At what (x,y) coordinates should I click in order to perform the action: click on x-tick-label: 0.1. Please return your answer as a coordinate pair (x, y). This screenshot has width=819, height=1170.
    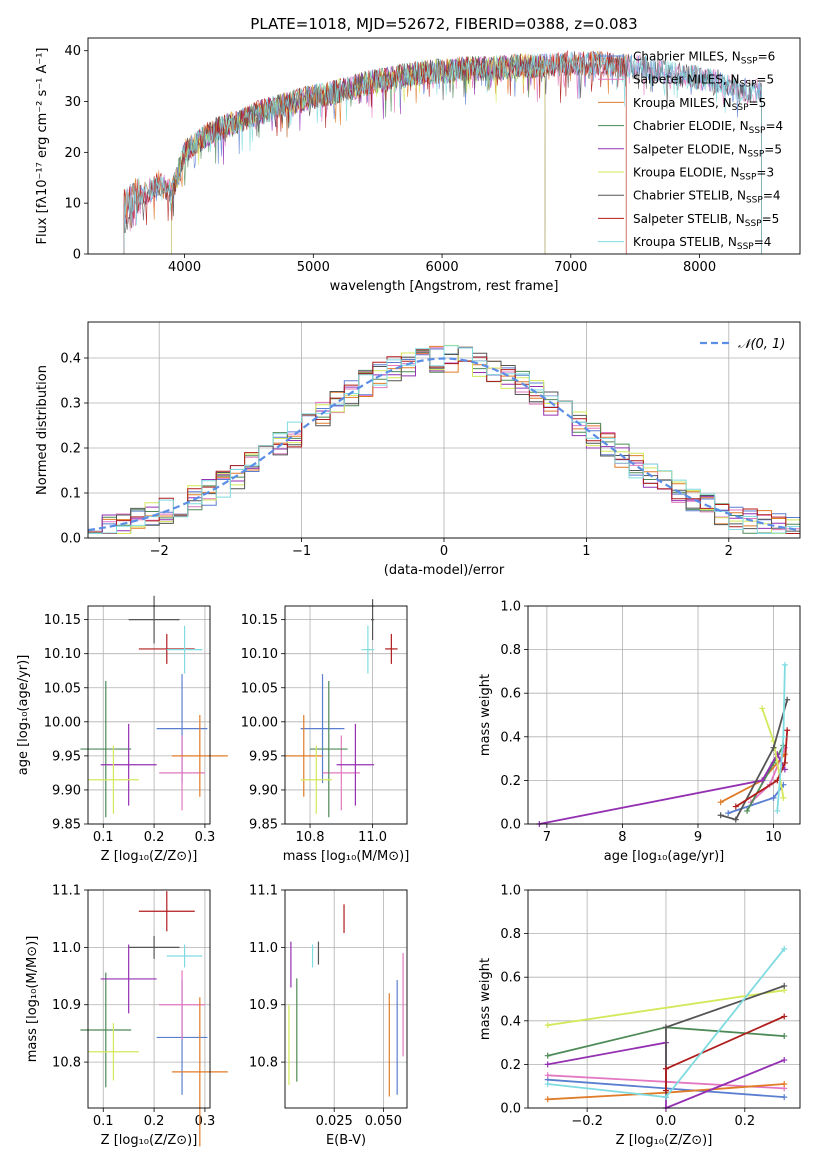
    Looking at the image, I should click on (103, 837).